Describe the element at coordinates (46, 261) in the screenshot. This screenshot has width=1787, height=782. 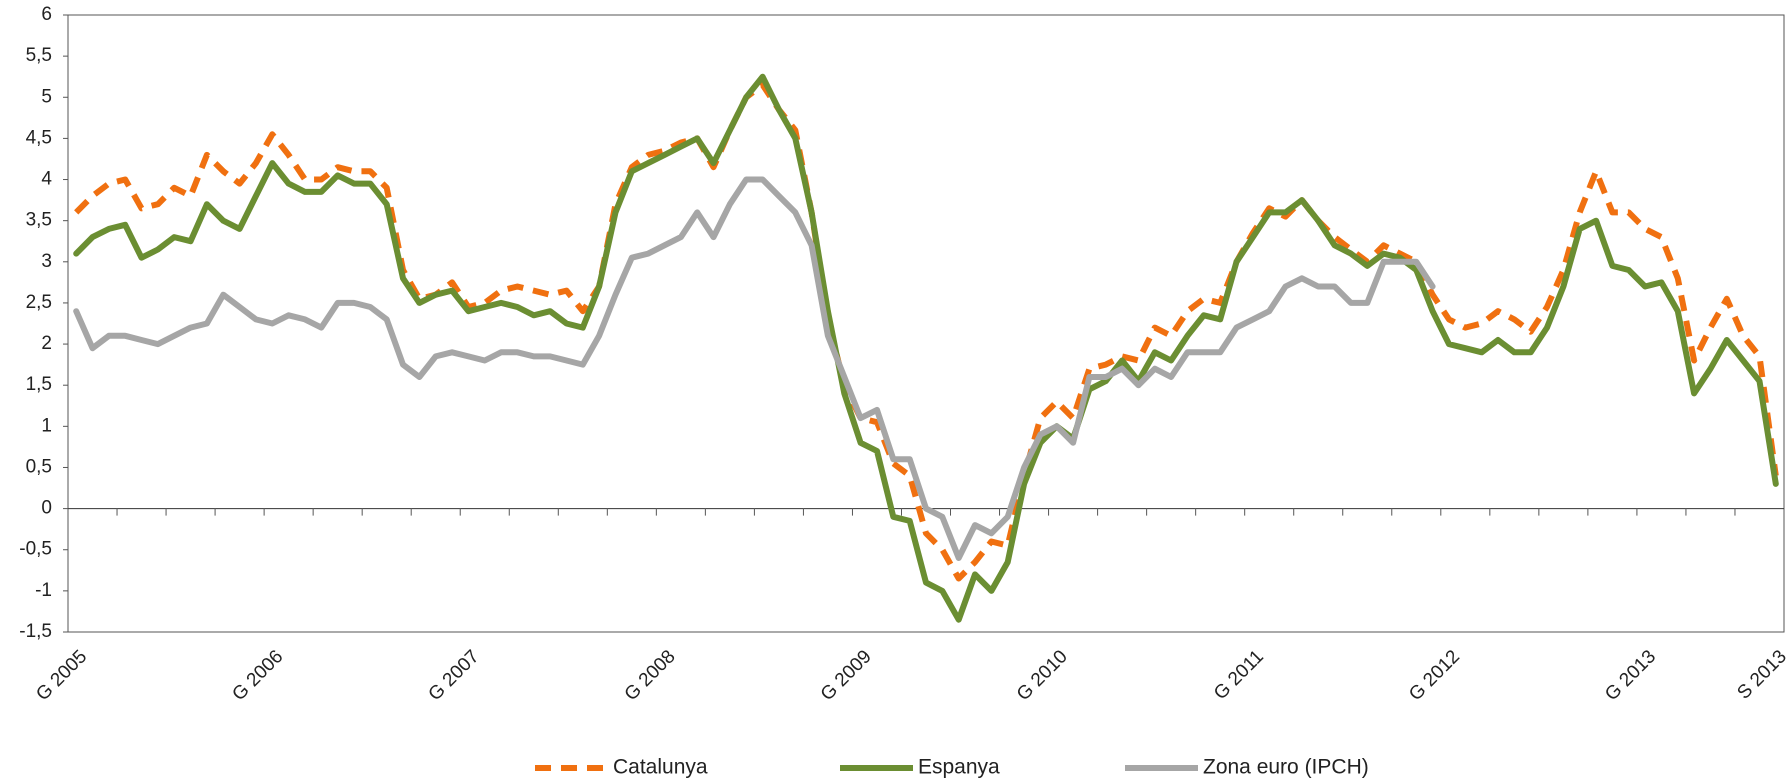
I see `y-tick-label: 3` at that location.